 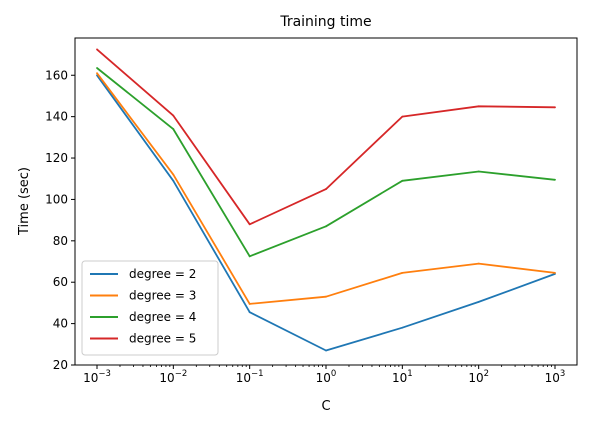 I want to click on y-tick-label: 80, so click(x=60, y=241).